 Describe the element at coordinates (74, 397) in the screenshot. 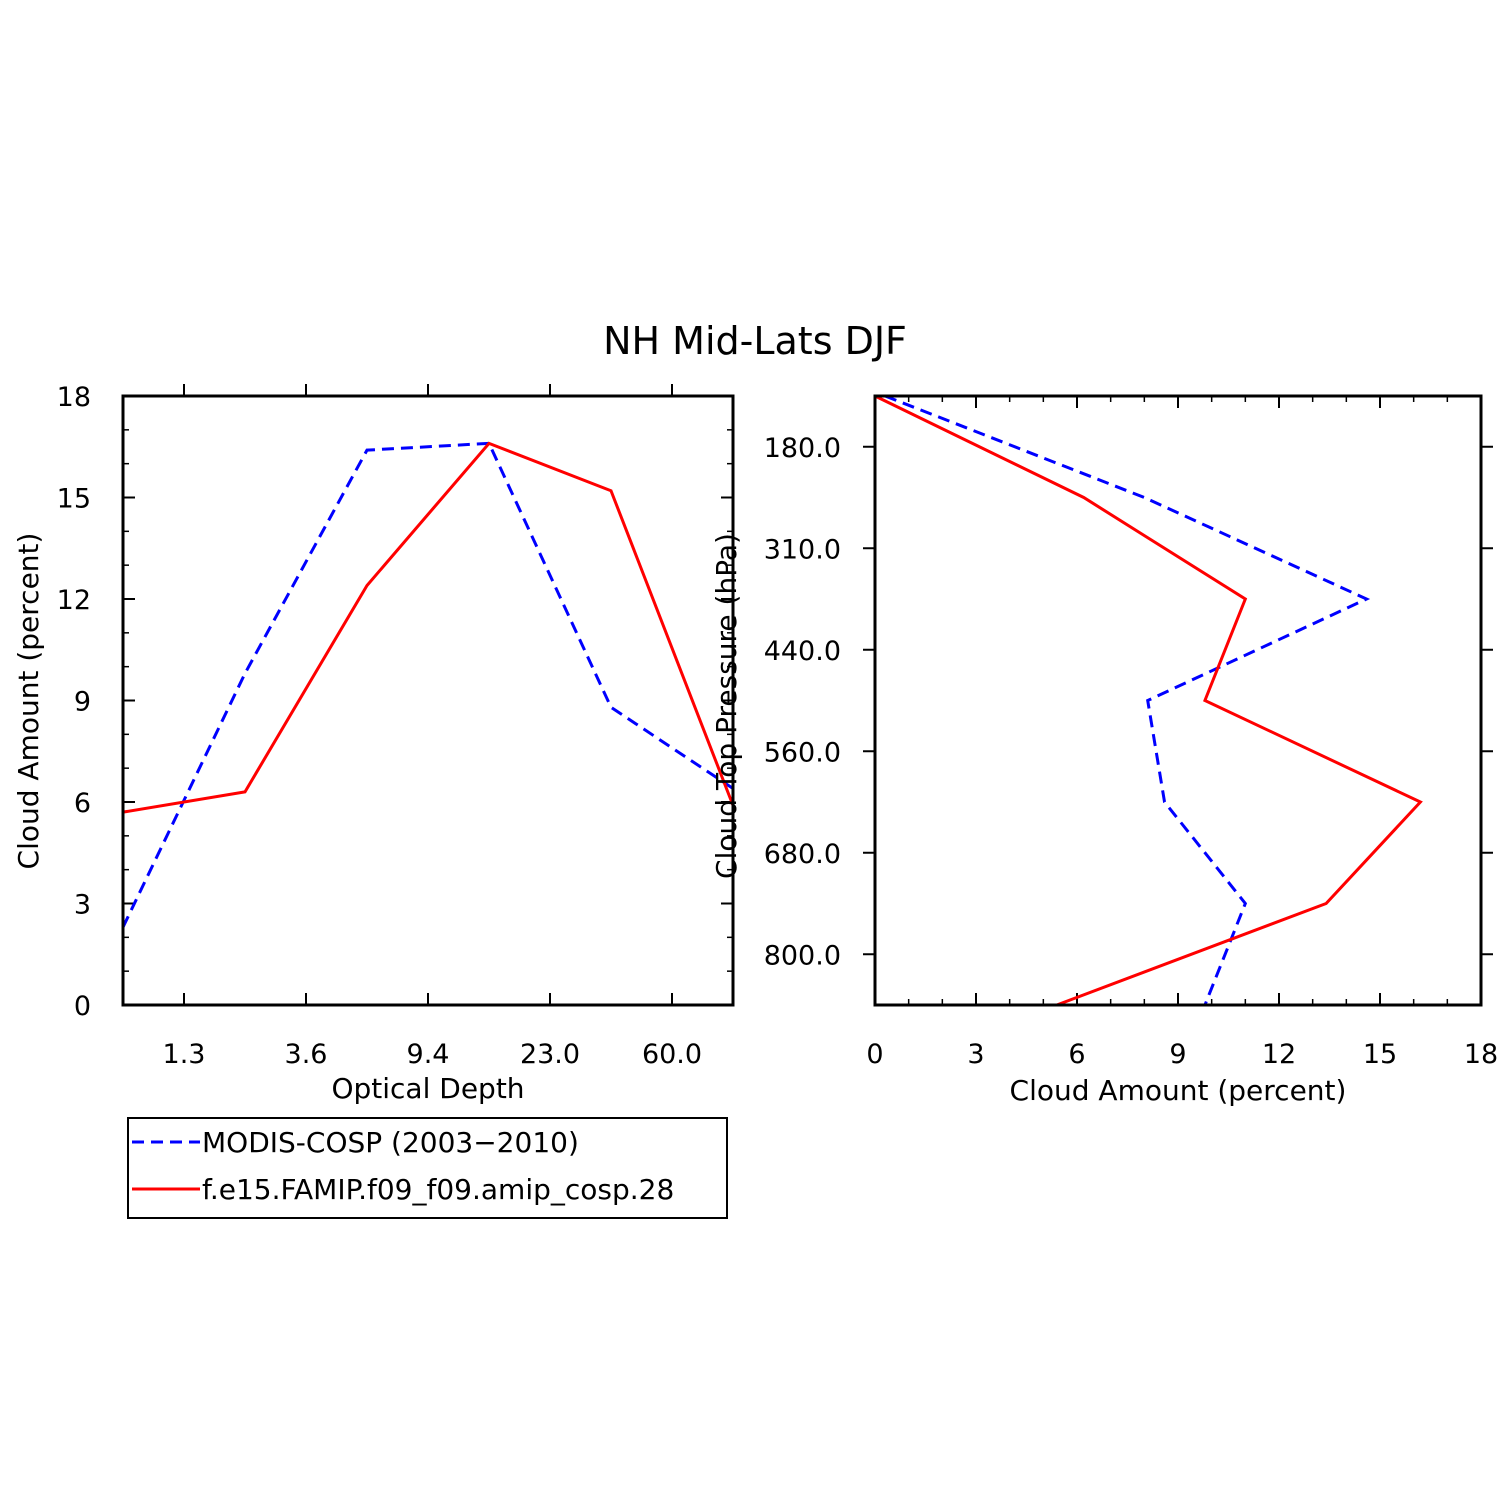

I see `left-y-tick-label: 18` at that location.